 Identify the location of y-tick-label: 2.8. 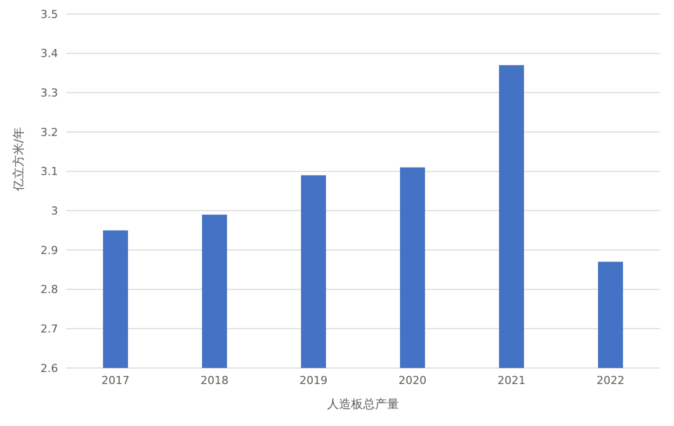
(49, 289).